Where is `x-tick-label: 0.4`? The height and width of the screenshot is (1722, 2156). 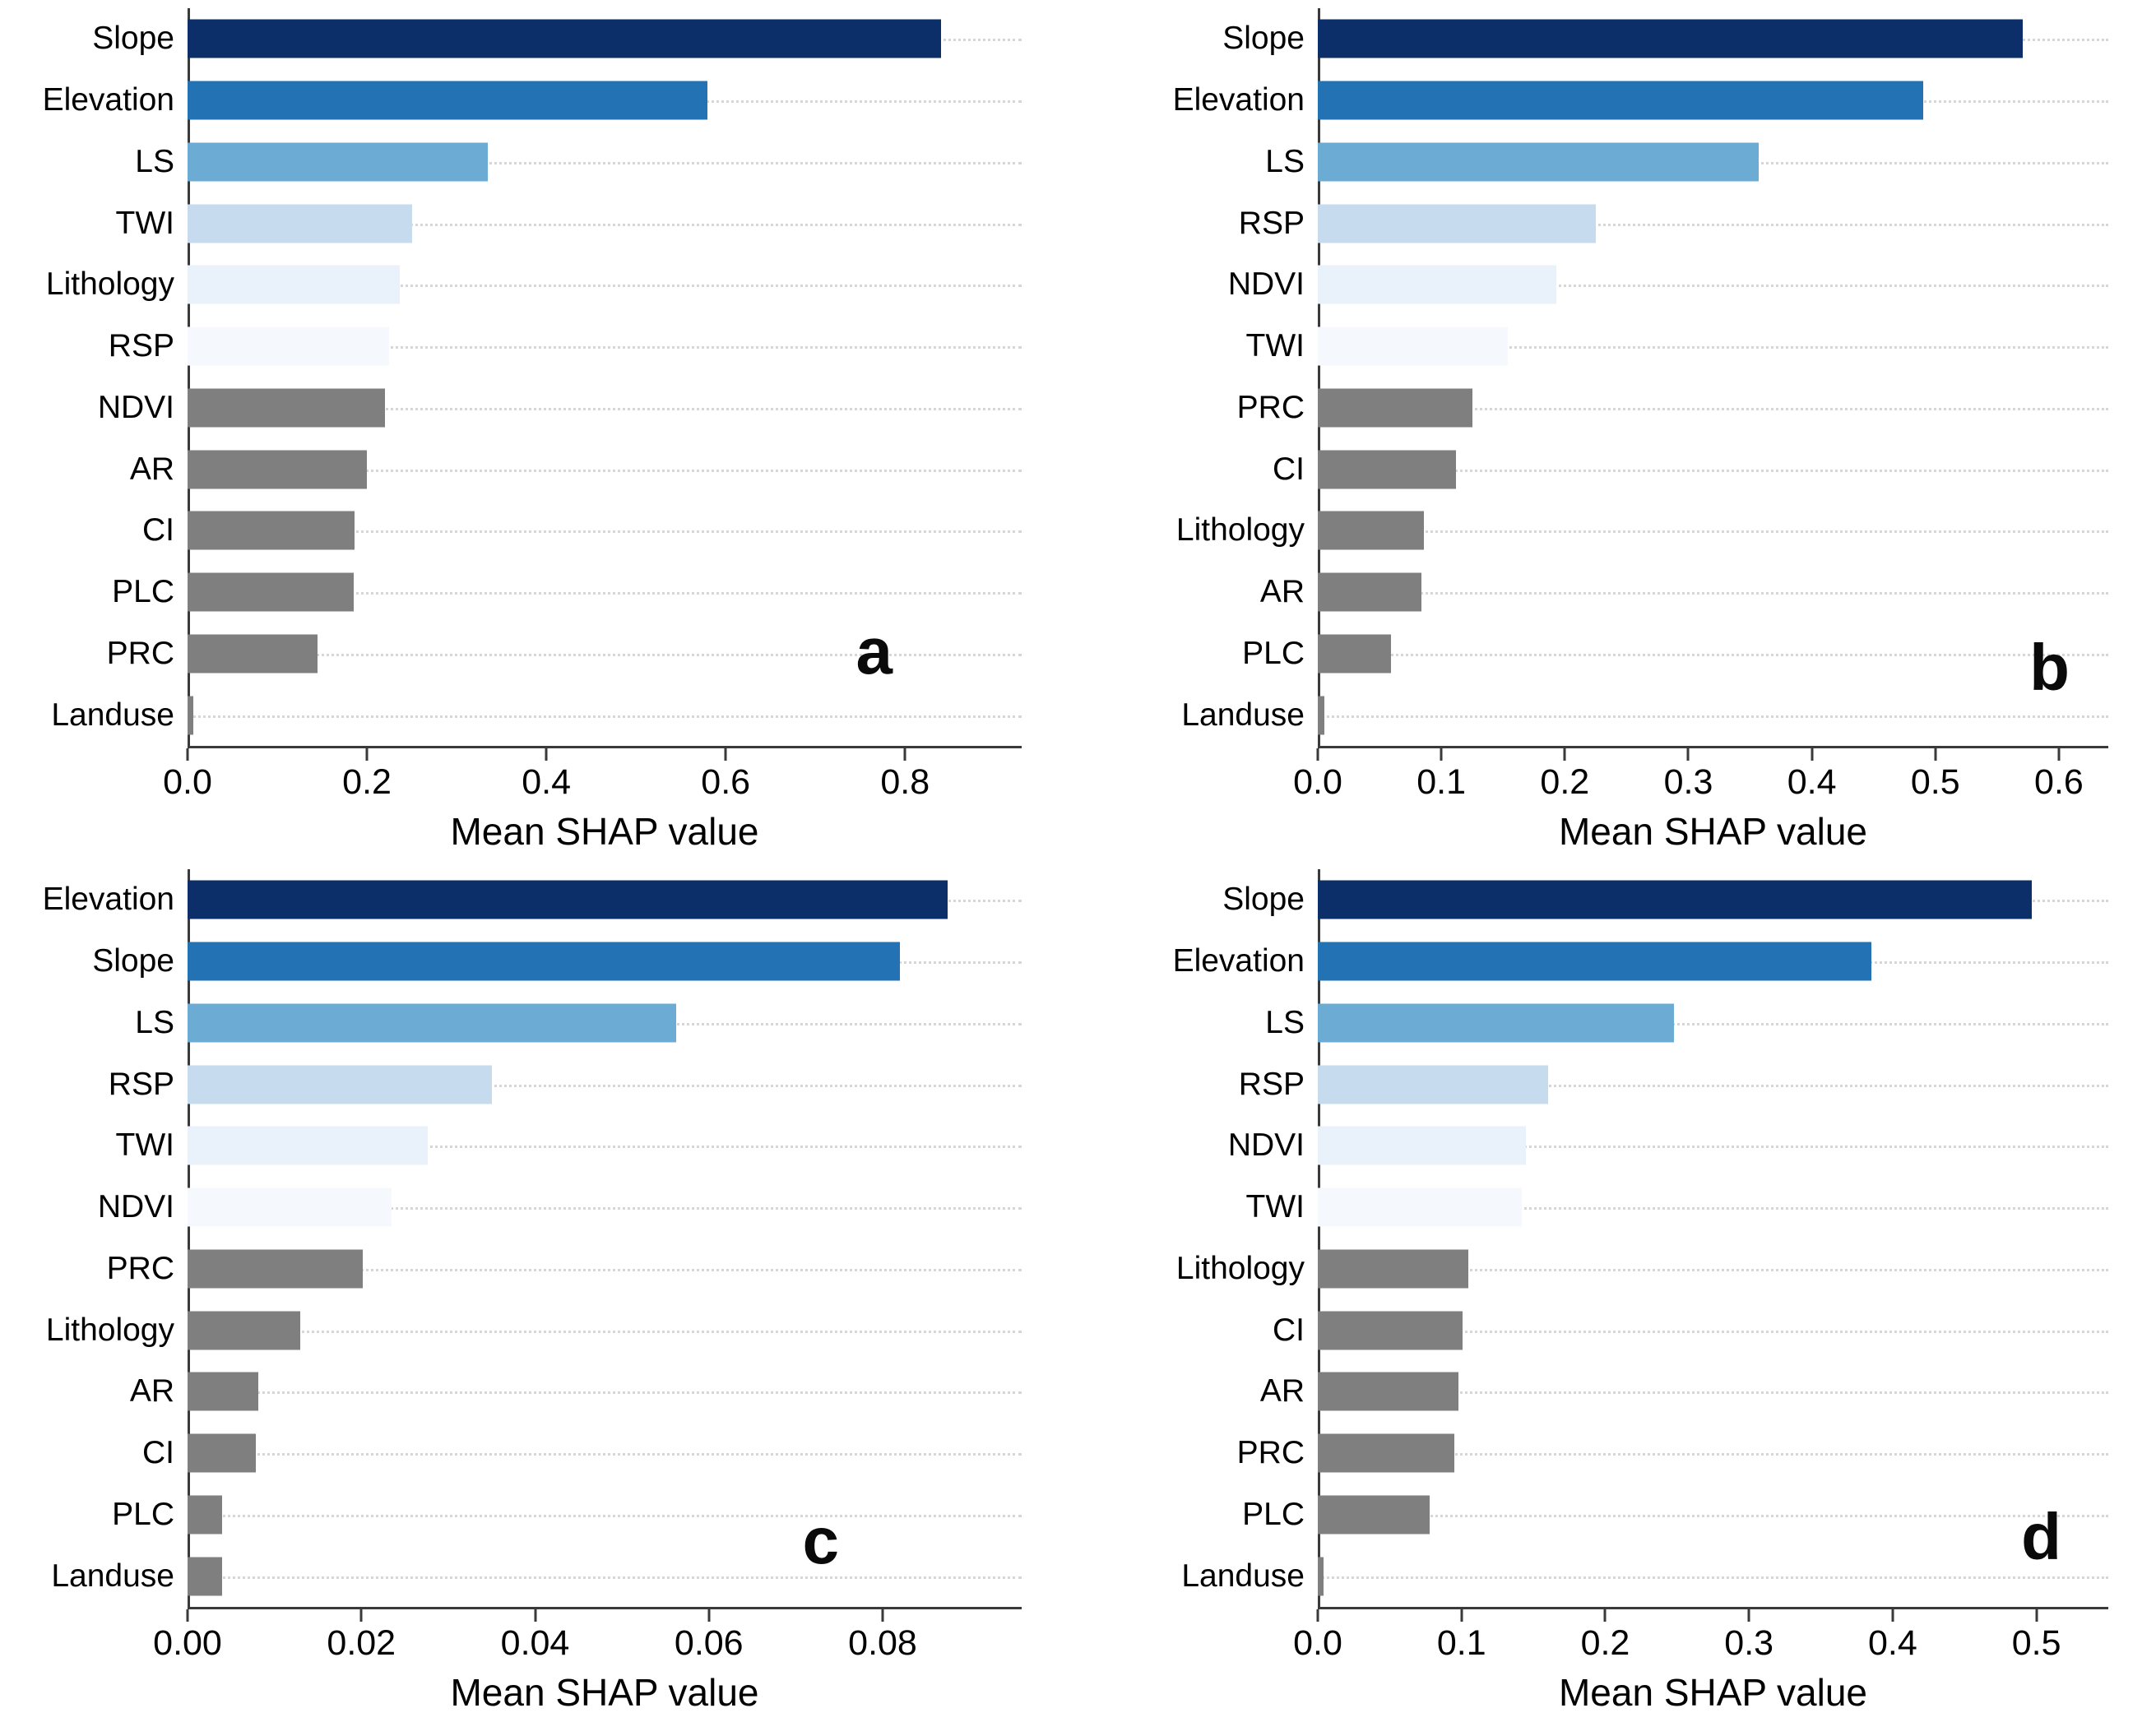 x-tick-label: 0.4 is located at coordinates (1812, 782).